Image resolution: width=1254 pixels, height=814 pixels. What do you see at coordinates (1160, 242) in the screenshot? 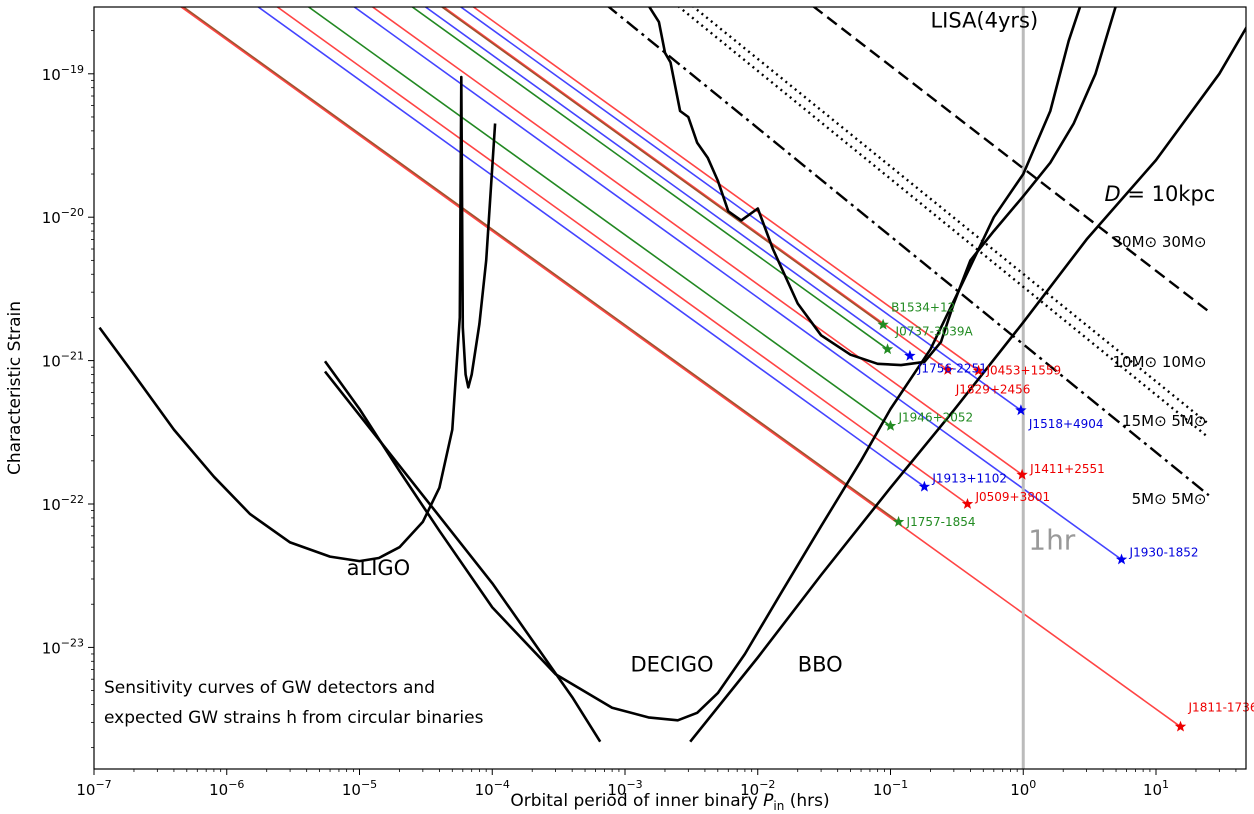
I see `source-label-0: 30M⊙ 30M⊙` at bounding box center [1160, 242].